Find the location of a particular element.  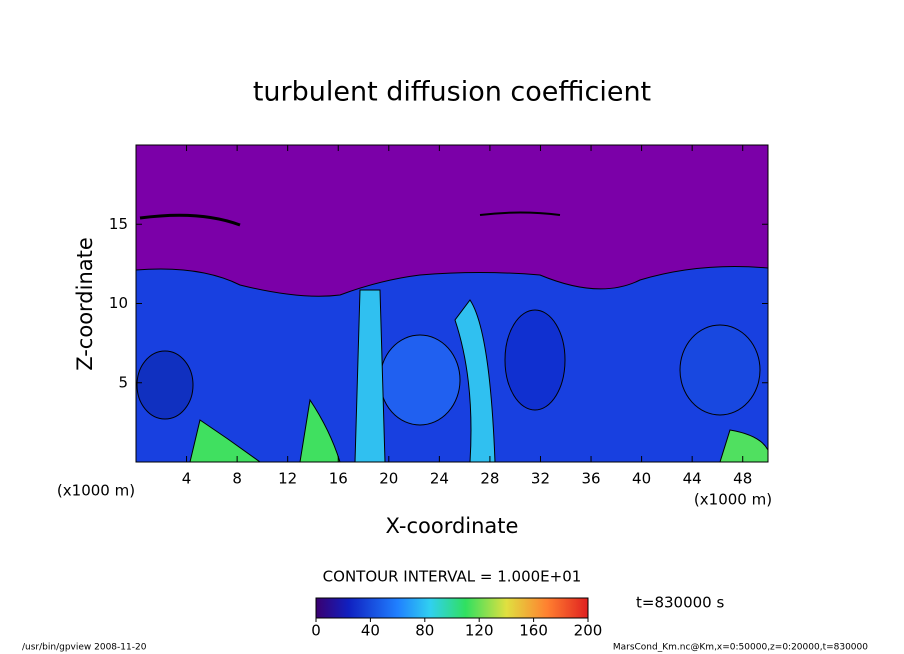

y-tick-label: 15 is located at coordinates (118, 224).